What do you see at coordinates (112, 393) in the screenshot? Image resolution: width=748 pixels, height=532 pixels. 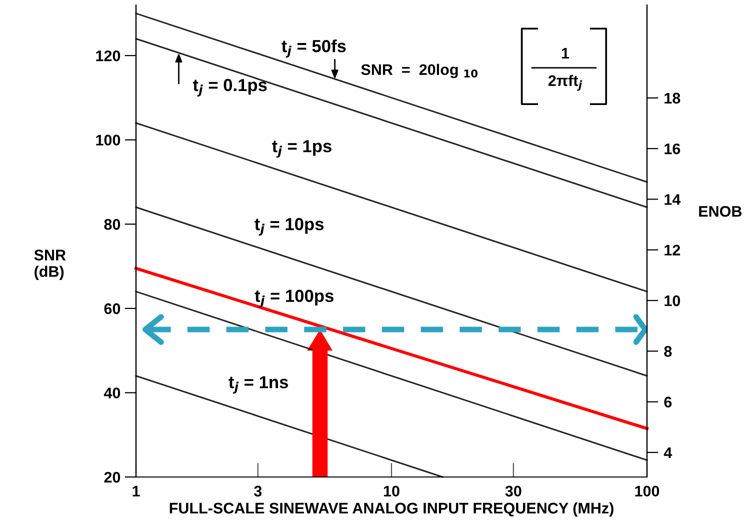 I see `y-tick-label: 40` at bounding box center [112, 393].